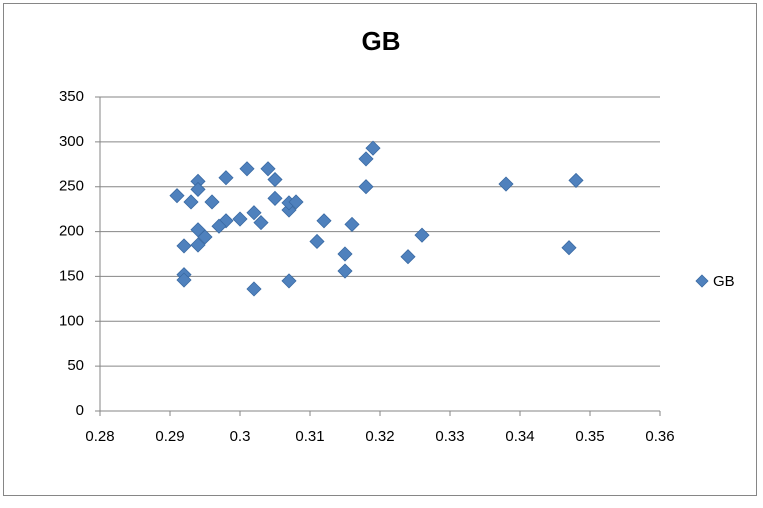 This screenshot has width=763, height=508. What do you see at coordinates (99, 436) in the screenshot?
I see `x-tick-label: 0.28` at bounding box center [99, 436].